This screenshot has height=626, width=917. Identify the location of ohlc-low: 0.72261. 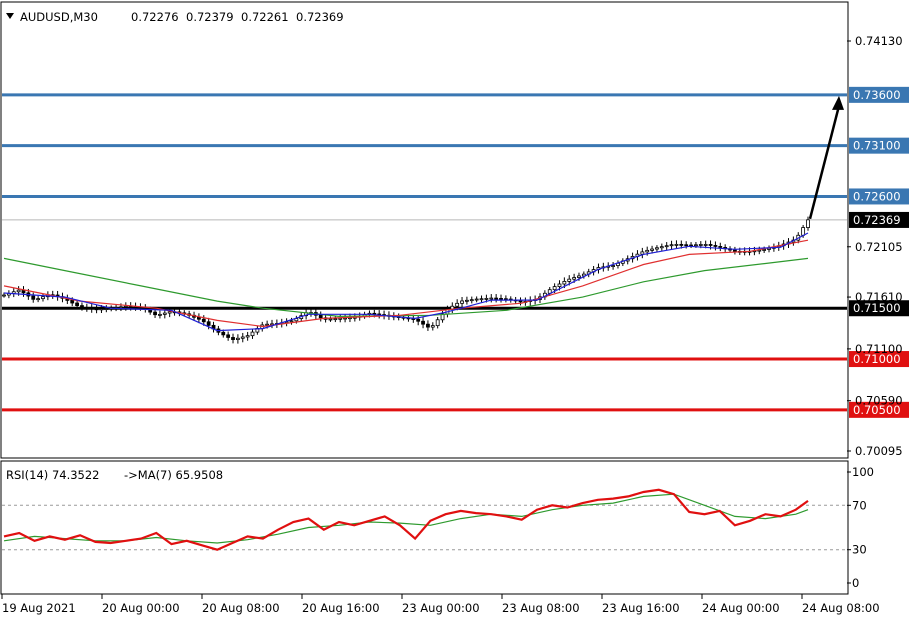
(265, 17).